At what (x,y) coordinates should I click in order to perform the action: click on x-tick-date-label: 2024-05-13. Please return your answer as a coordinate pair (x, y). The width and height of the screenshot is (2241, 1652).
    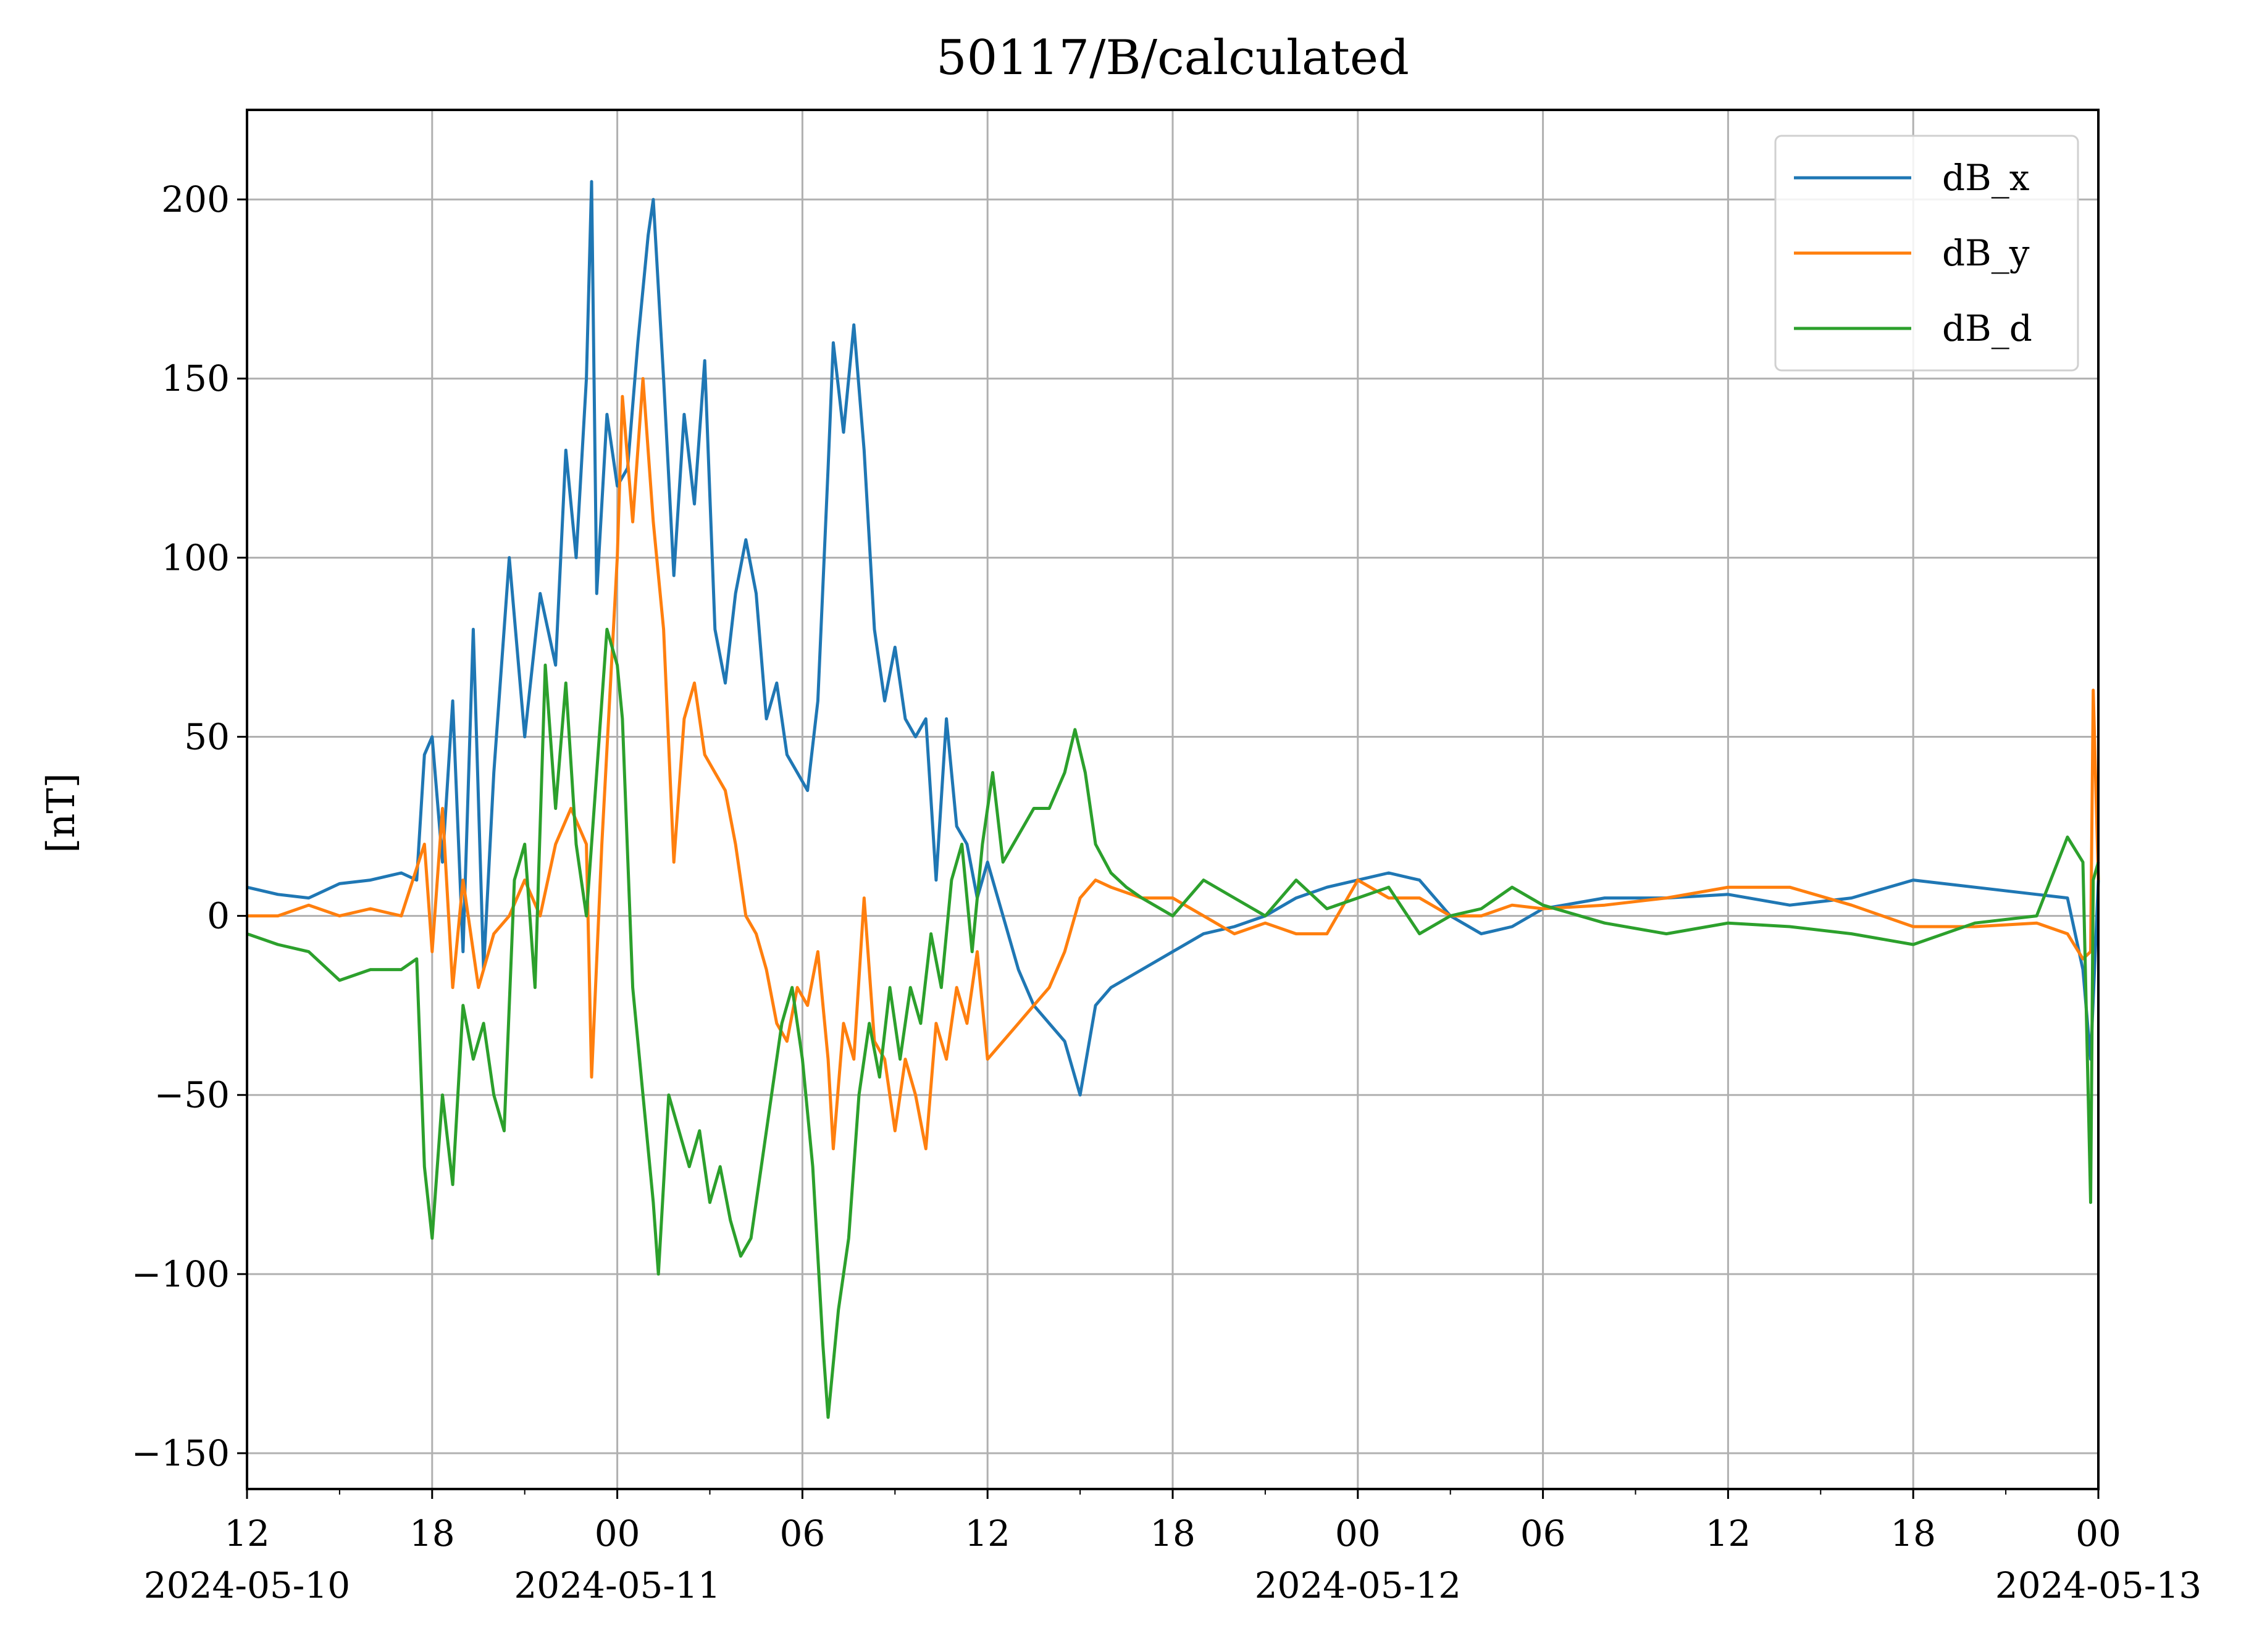
    Looking at the image, I should click on (2098, 1585).